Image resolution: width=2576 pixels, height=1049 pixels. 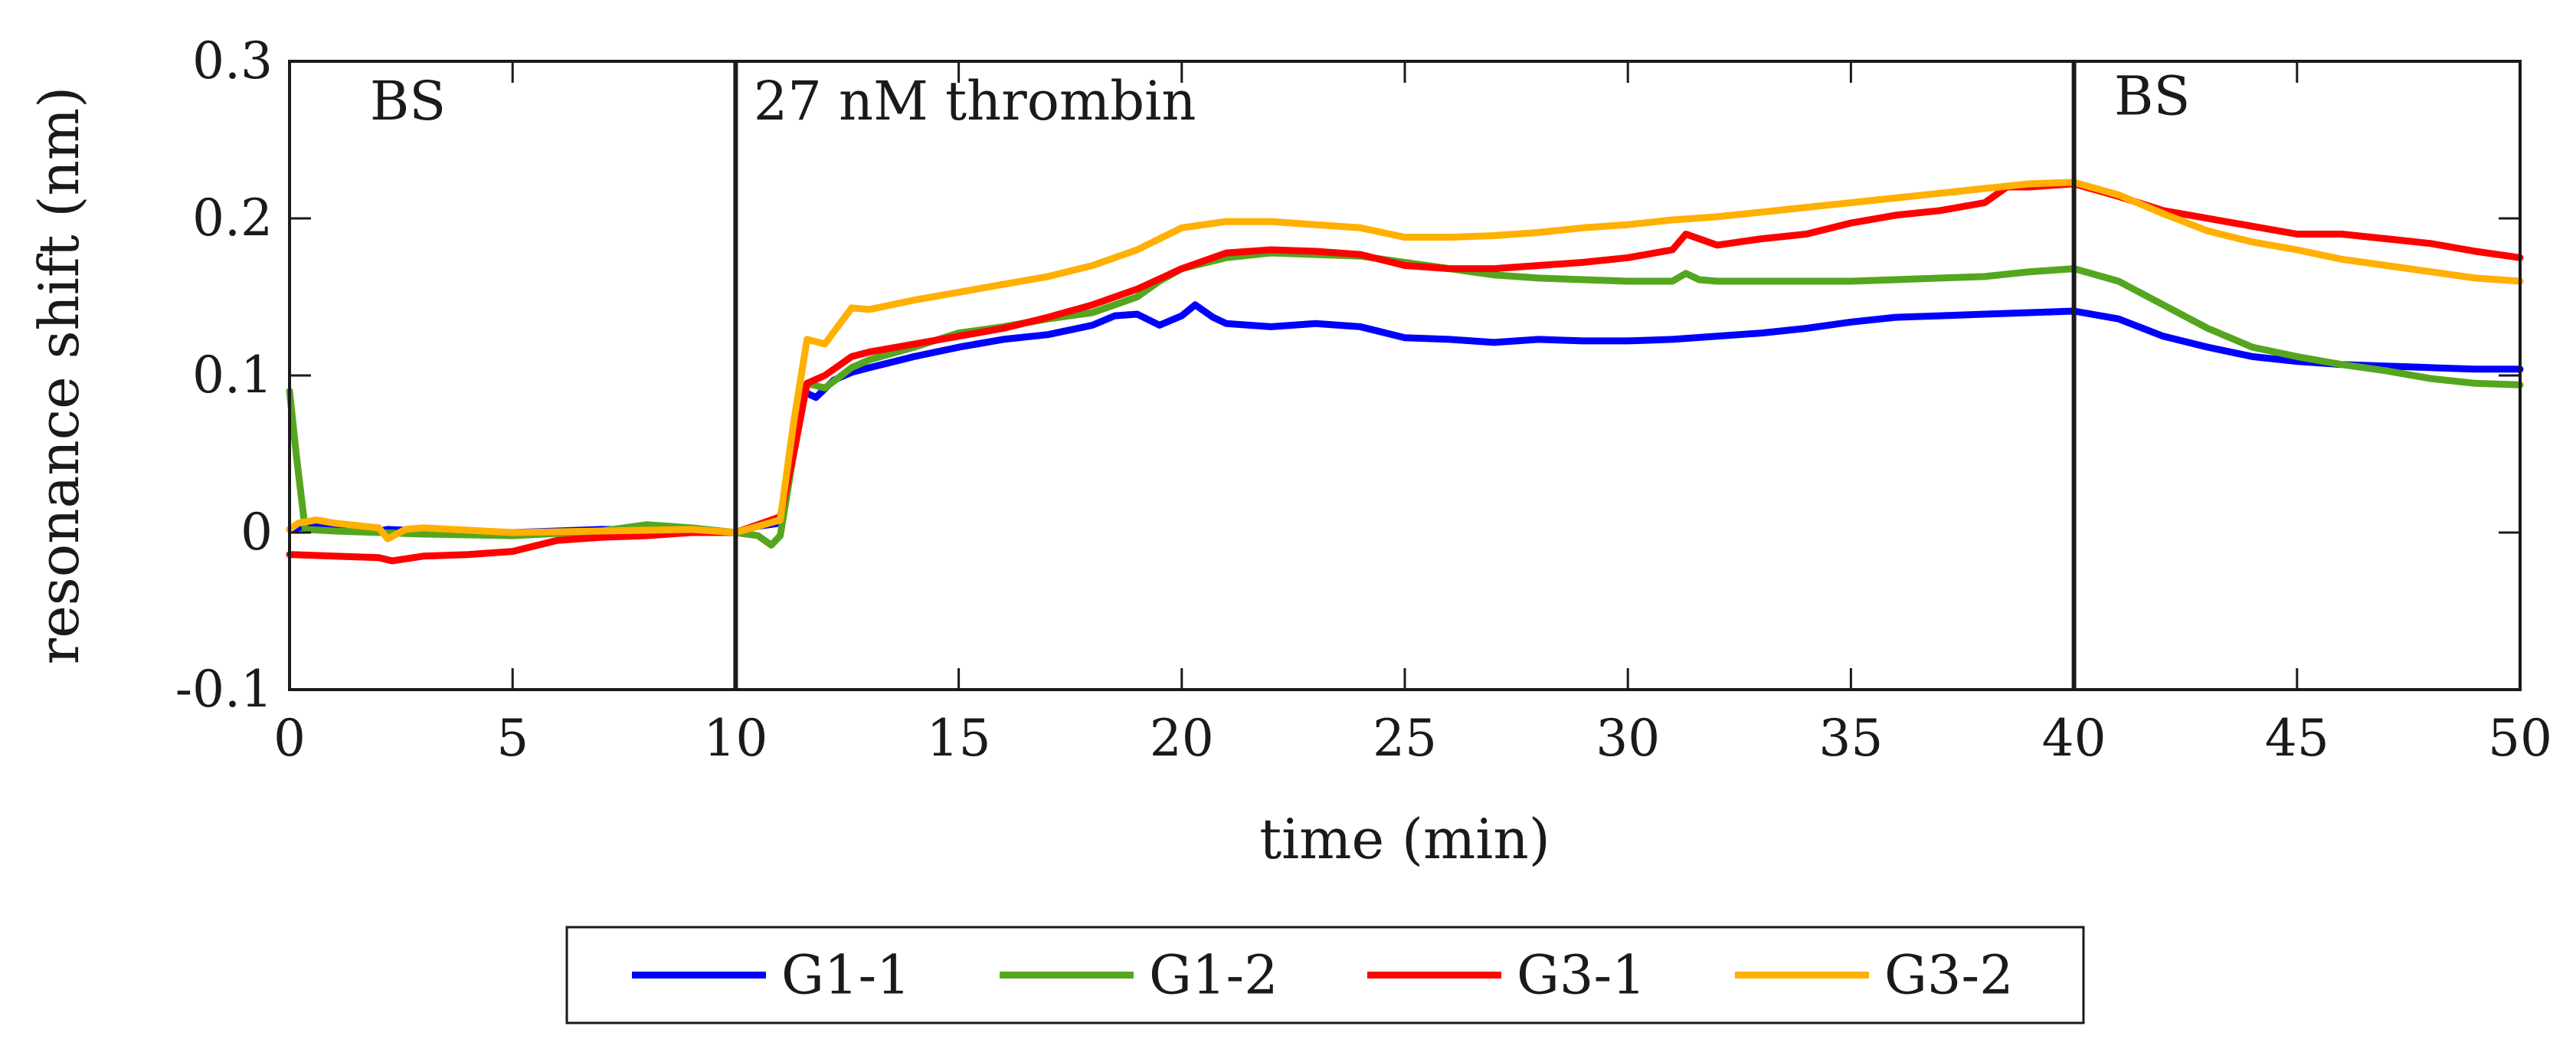 What do you see at coordinates (1404, 839) in the screenshot?
I see `x-axis-title: time (min)` at bounding box center [1404, 839].